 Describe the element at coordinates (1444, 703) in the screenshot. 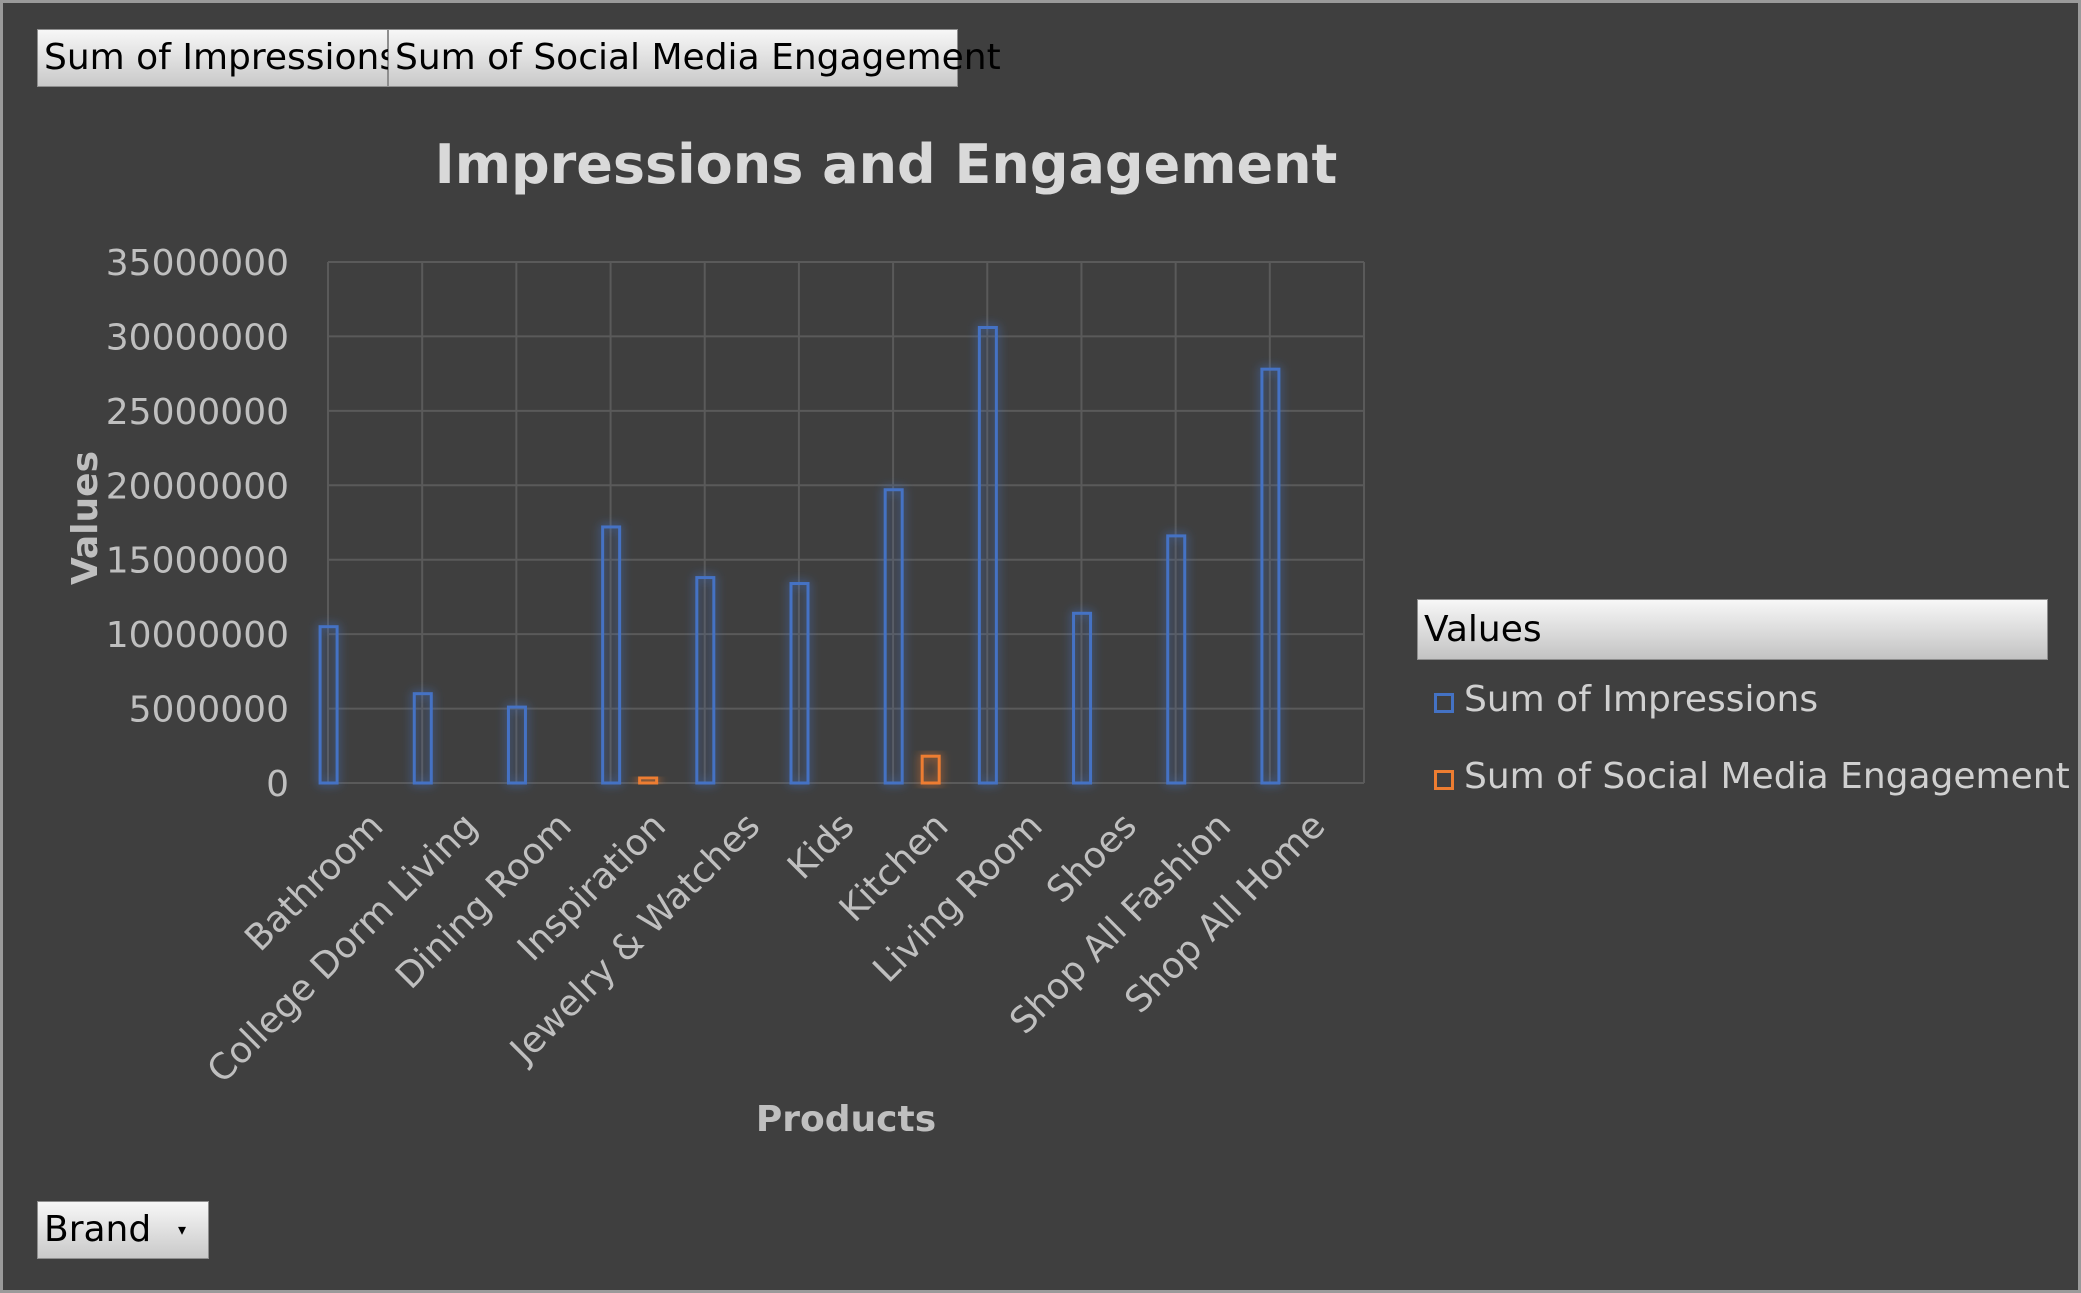

I see `legend-swatch-impressions` at that location.